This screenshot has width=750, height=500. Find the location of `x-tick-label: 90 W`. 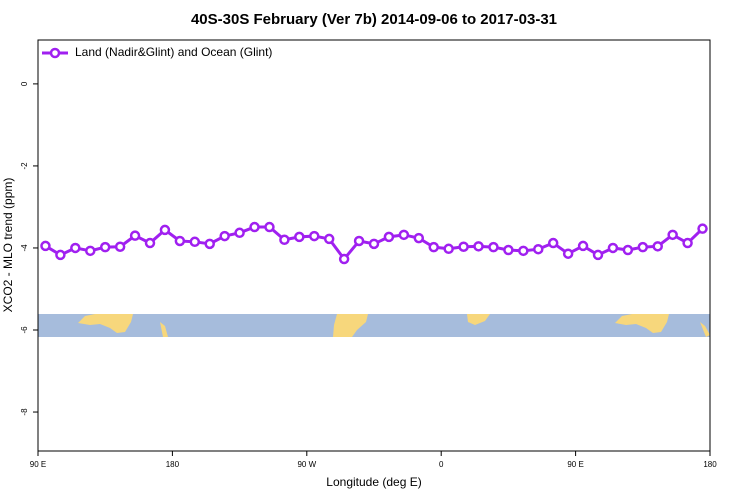

x-tick-label: 90 W is located at coordinates (306, 464).